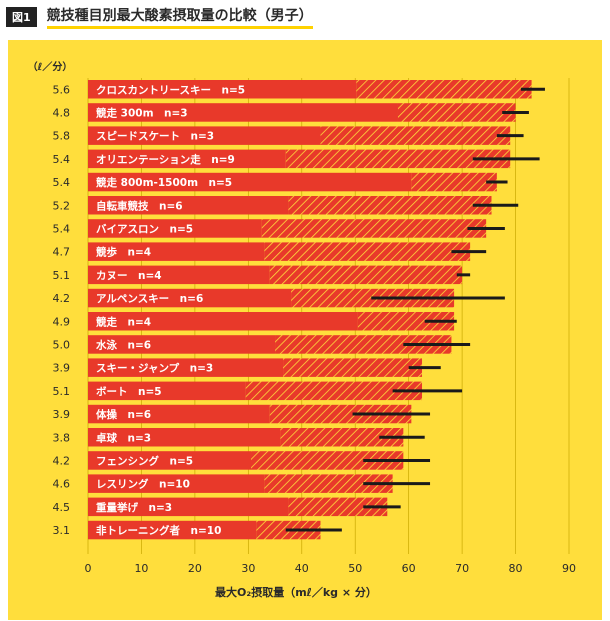  I want to click on category-label: 水泳 n=6, so click(123, 344).